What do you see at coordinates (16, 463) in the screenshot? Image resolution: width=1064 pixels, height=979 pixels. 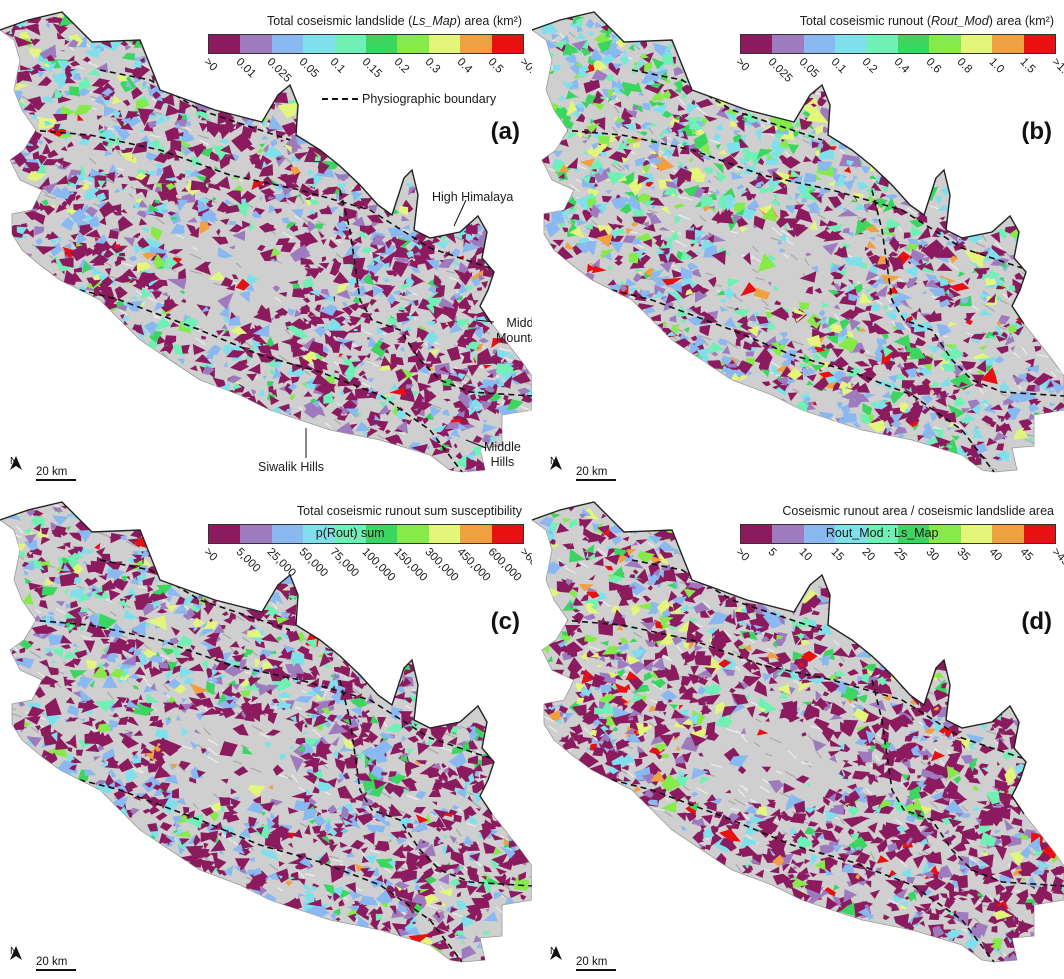 I see `north-arrow-icon` at bounding box center [16, 463].